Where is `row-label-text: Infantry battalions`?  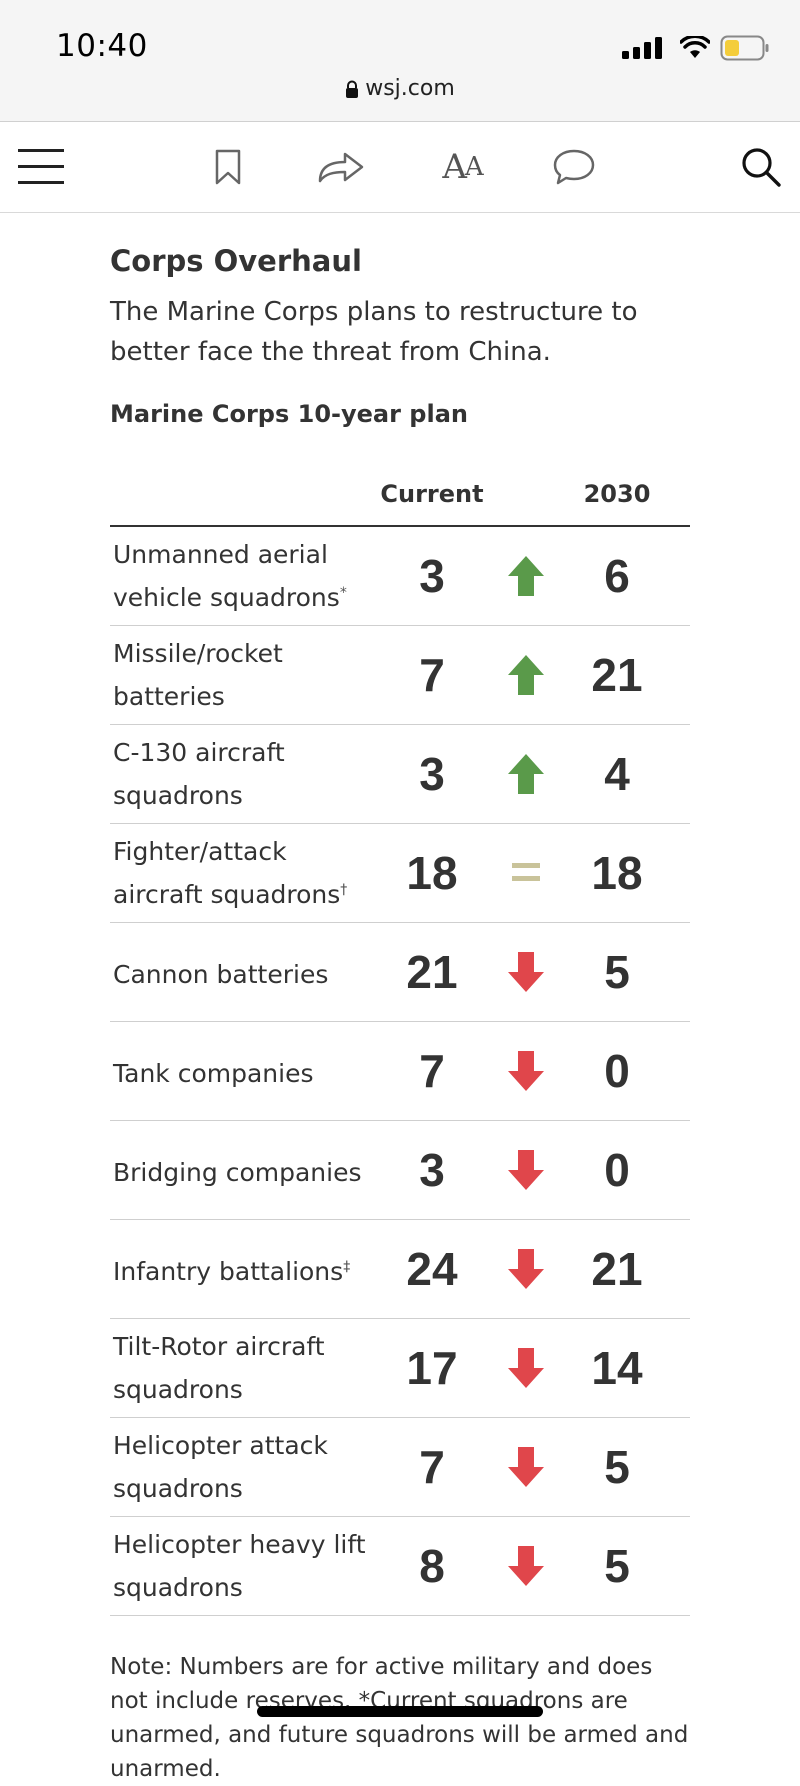
row-label-text: Infantry battalions is located at coordinates (228, 1271).